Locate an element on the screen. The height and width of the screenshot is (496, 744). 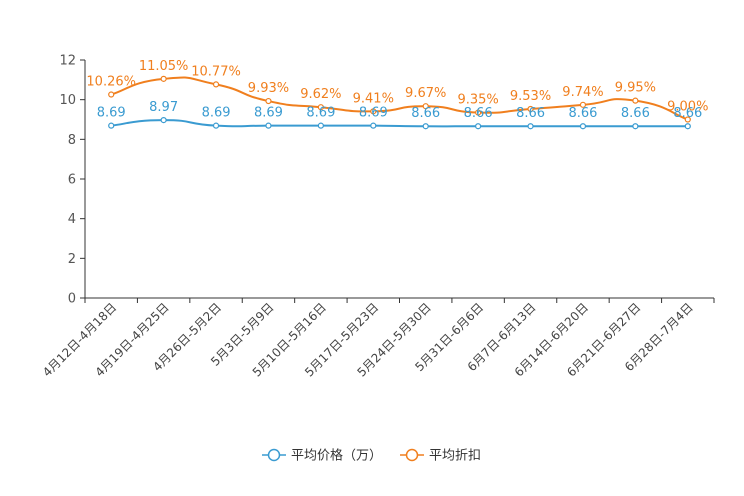
data-label: 9.74% is located at coordinates (582, 92).